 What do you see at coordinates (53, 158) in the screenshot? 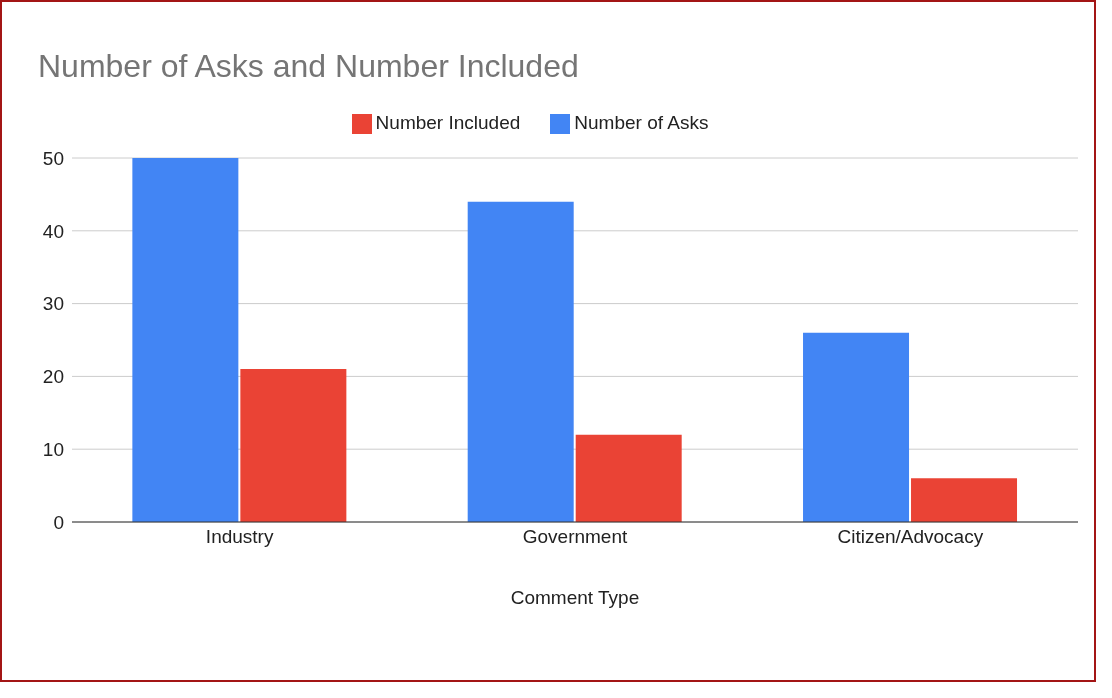
I see `y-tick-label: 50` at bounding box center [53, 158].